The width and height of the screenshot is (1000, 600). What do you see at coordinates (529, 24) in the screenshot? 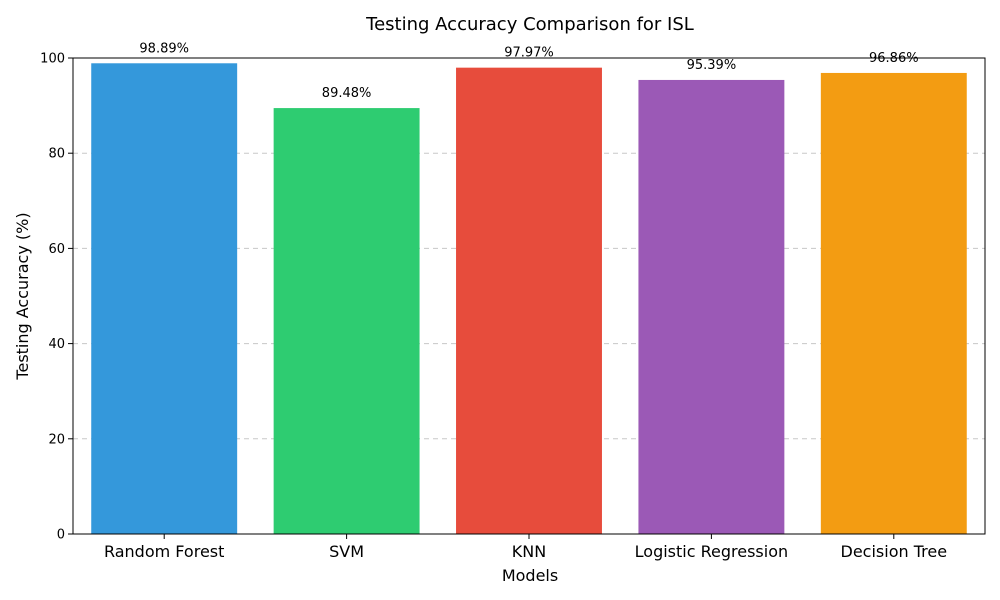
I see `chart-title: Testing Accuracy Comparison for ISL` at bounding box center [529, 24].